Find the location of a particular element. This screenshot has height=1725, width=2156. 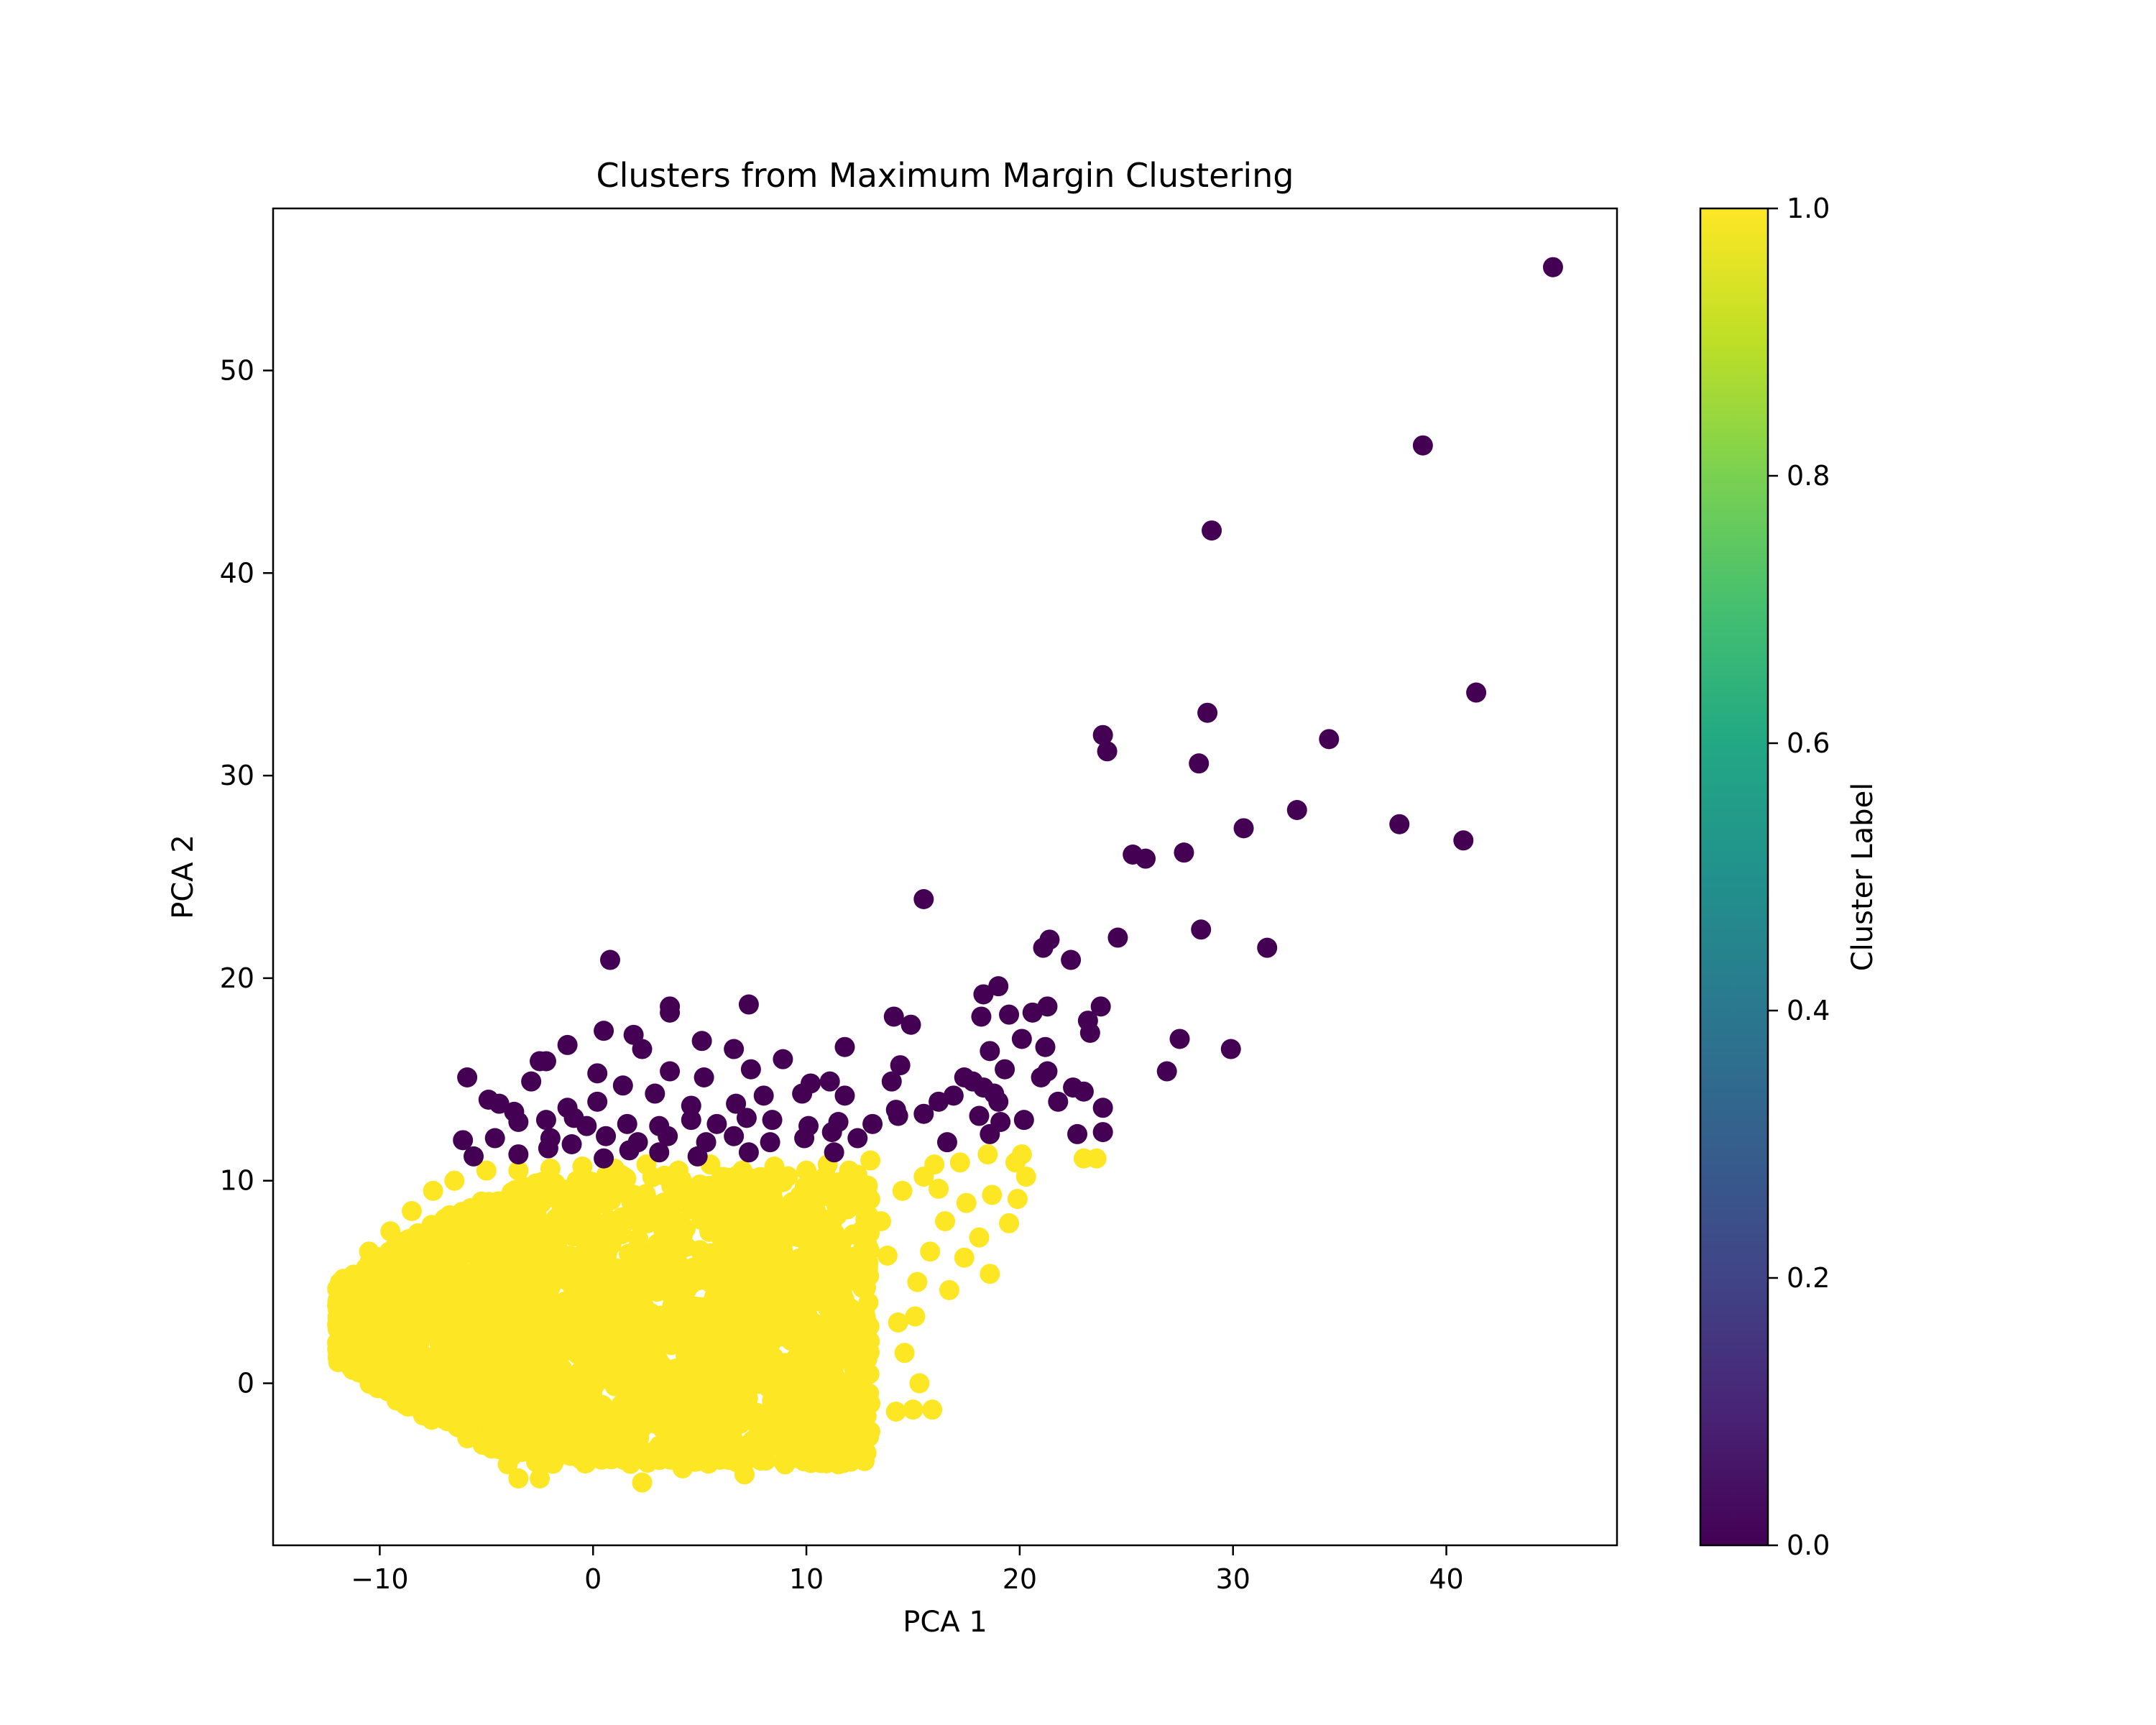

x-tick-label: 30 is located at coordinates (1233, 1579).